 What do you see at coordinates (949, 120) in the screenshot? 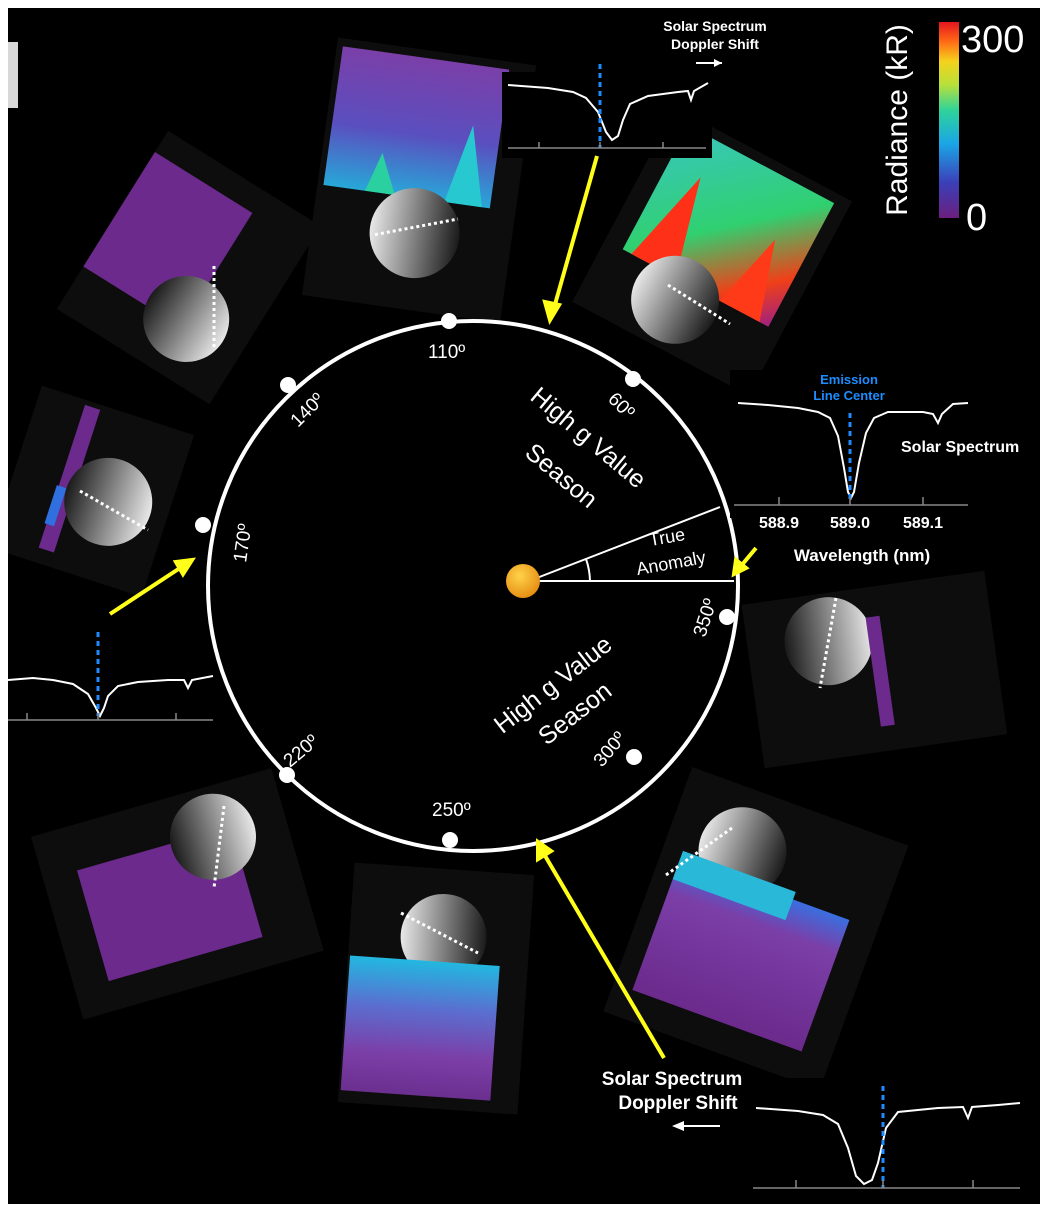
I see `colorbar-gradient` at bounding box center [949, 120].